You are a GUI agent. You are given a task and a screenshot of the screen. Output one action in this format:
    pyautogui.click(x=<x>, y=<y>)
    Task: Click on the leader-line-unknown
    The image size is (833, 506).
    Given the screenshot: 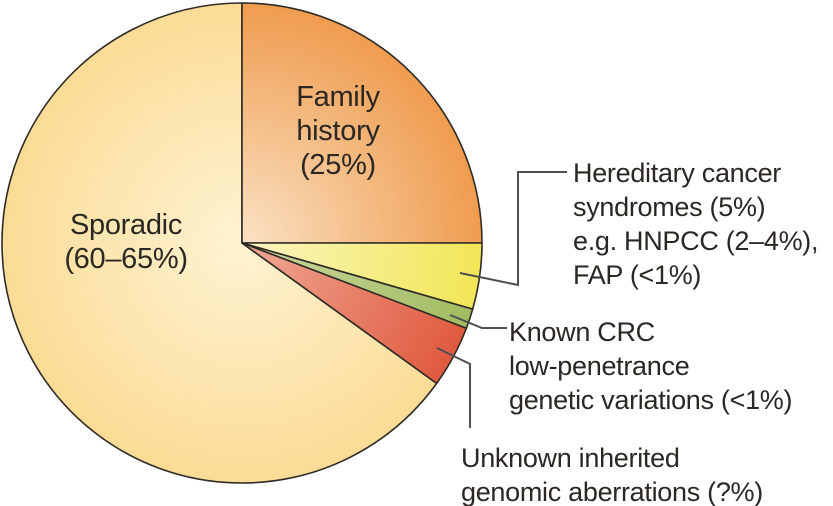 What is the action you would take?
    pyautogui.click(x=453, y=387)
    